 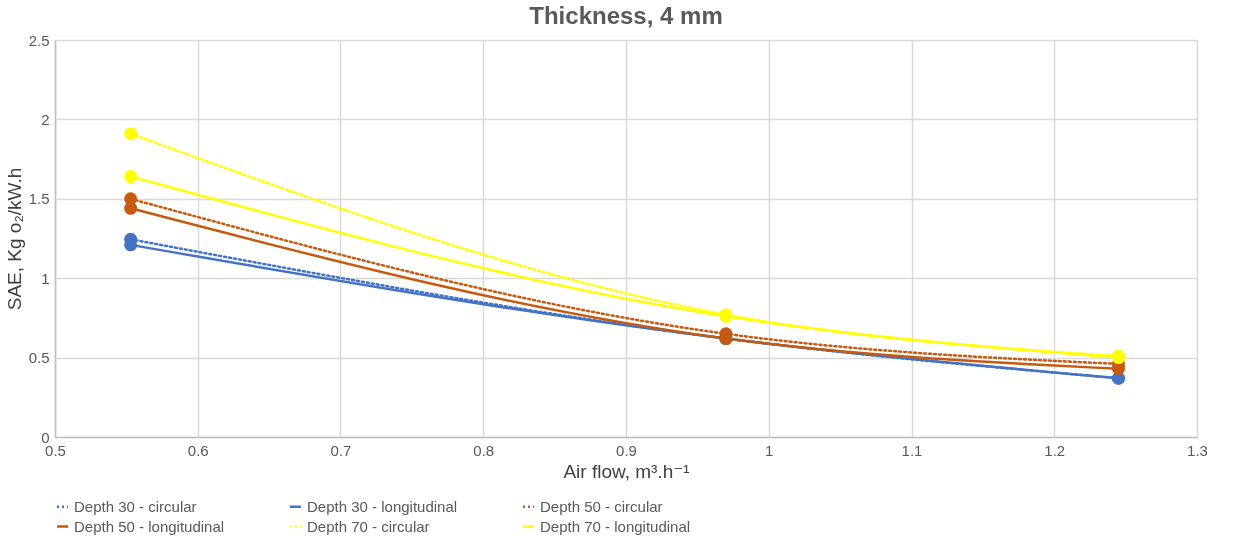 What do you see at coordinates (769, 450) in the screenshot?
I see `x-tick-label: 1` at bounding box center [769, 450].